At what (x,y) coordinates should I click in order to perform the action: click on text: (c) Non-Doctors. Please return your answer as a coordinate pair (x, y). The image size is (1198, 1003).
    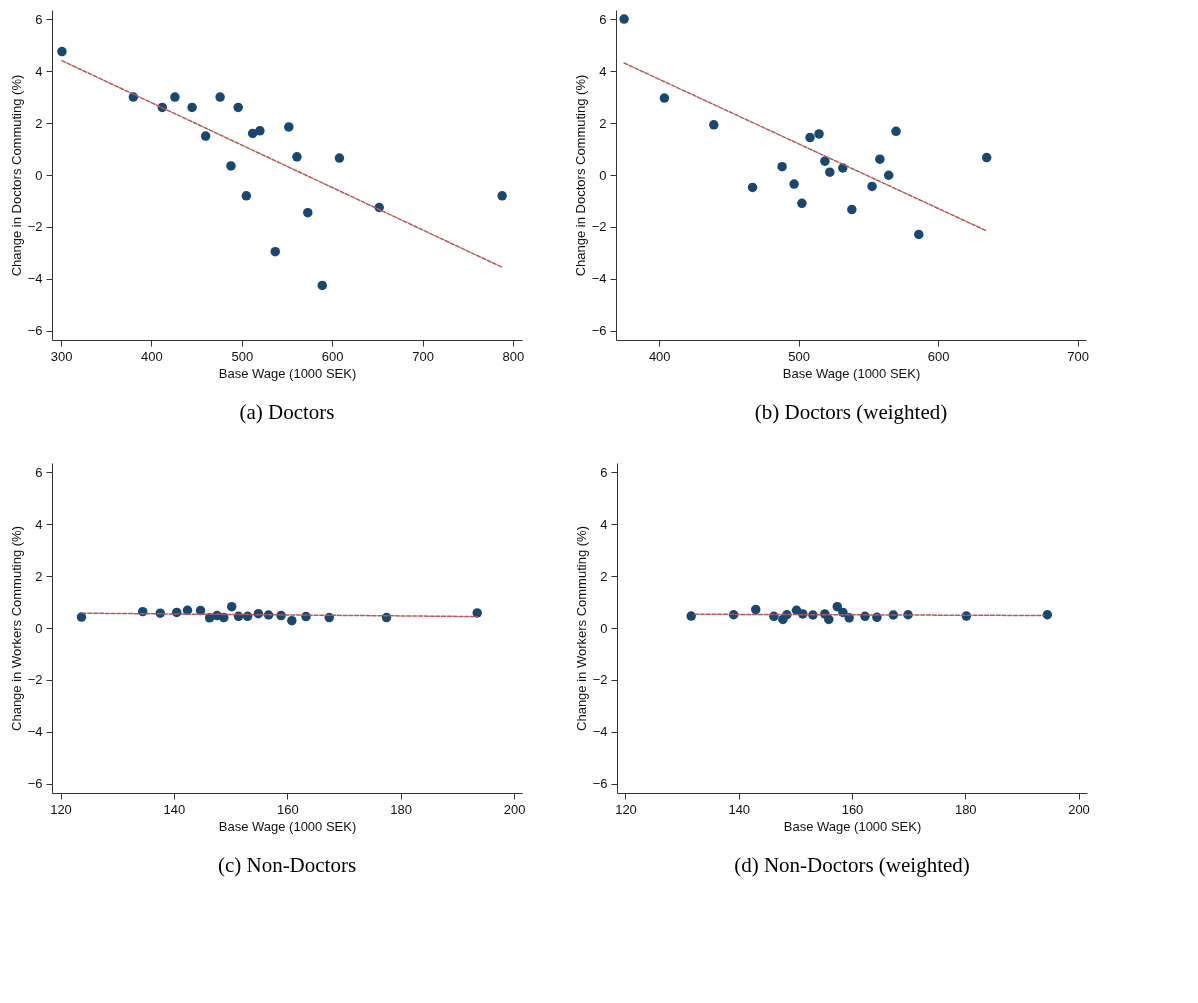
    Looking at the image, I should click on (287, 865).